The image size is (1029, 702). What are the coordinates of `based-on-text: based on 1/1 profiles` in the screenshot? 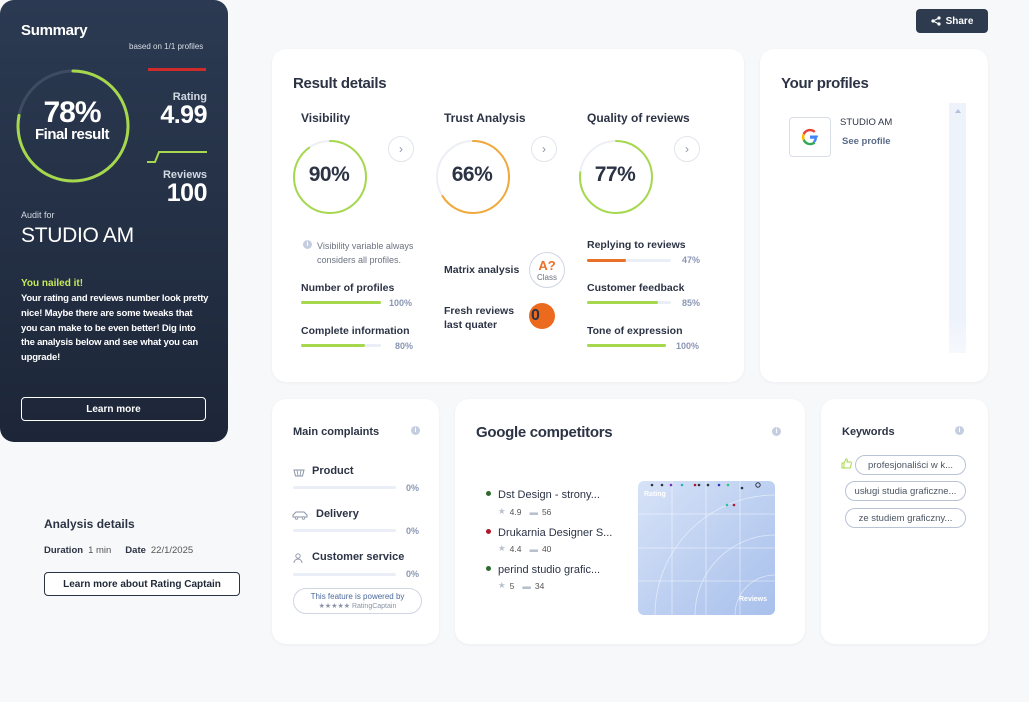 It's located at (166, 46).